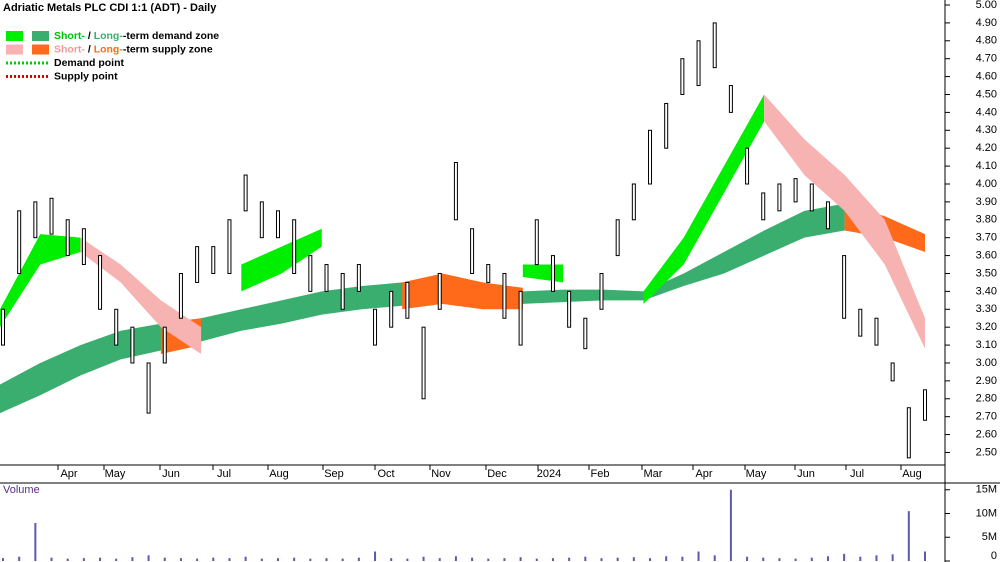 Image resolution: width=1000 pixels, height=562 pixels. I want to click on legend-text: Demand point, so click(89, 63).